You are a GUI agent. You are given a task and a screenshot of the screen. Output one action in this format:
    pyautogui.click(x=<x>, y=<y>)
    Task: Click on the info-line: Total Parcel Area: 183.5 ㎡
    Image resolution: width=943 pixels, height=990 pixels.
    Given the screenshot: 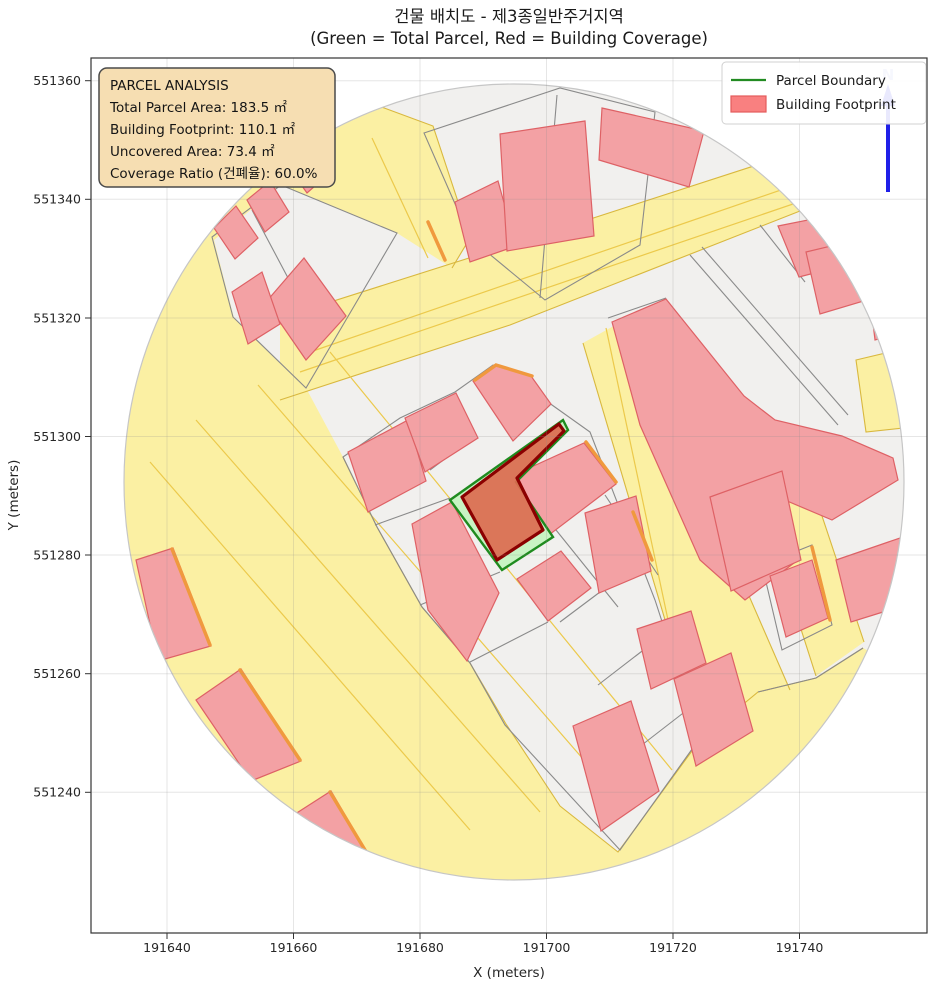 What is the action you would take?
    pyautogui.click(x=198, y=108)
    